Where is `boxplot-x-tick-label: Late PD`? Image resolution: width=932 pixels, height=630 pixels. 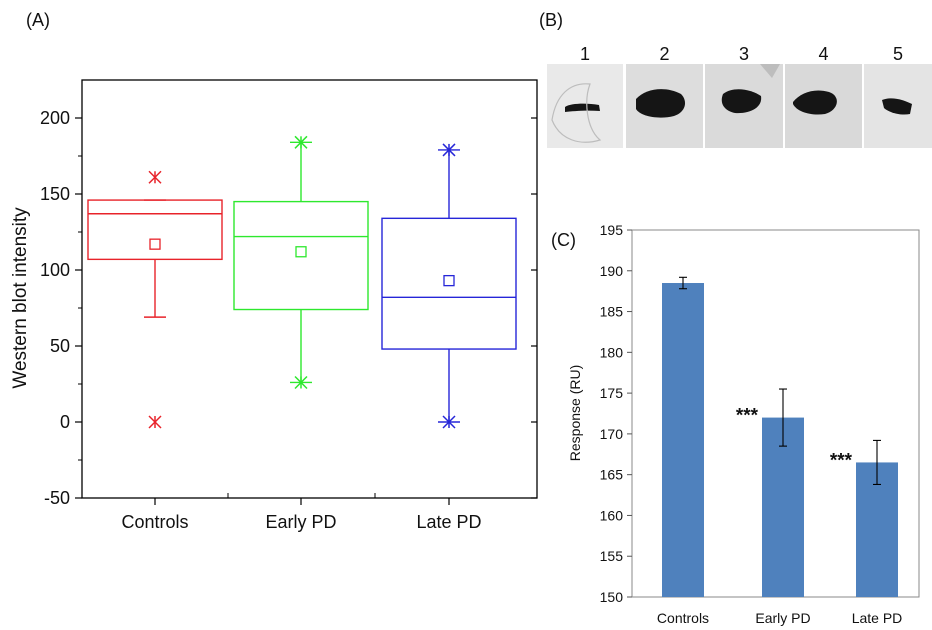
boxplot-x-tick-label: Late PD is located at coordinates (448, 522).